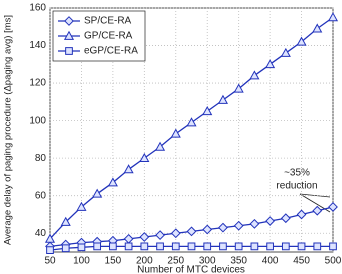  What do you see at coordinates (296, 186) in the screenshot?
I see `annotation: reduction` at bounding box center [296, 186].